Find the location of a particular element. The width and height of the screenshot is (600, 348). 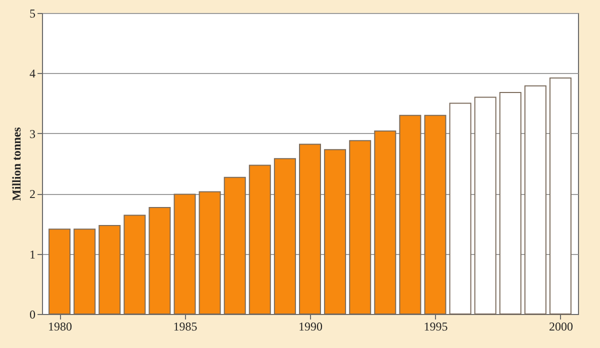

x-tick-label: 1990 is located at coordinates (310, 327).